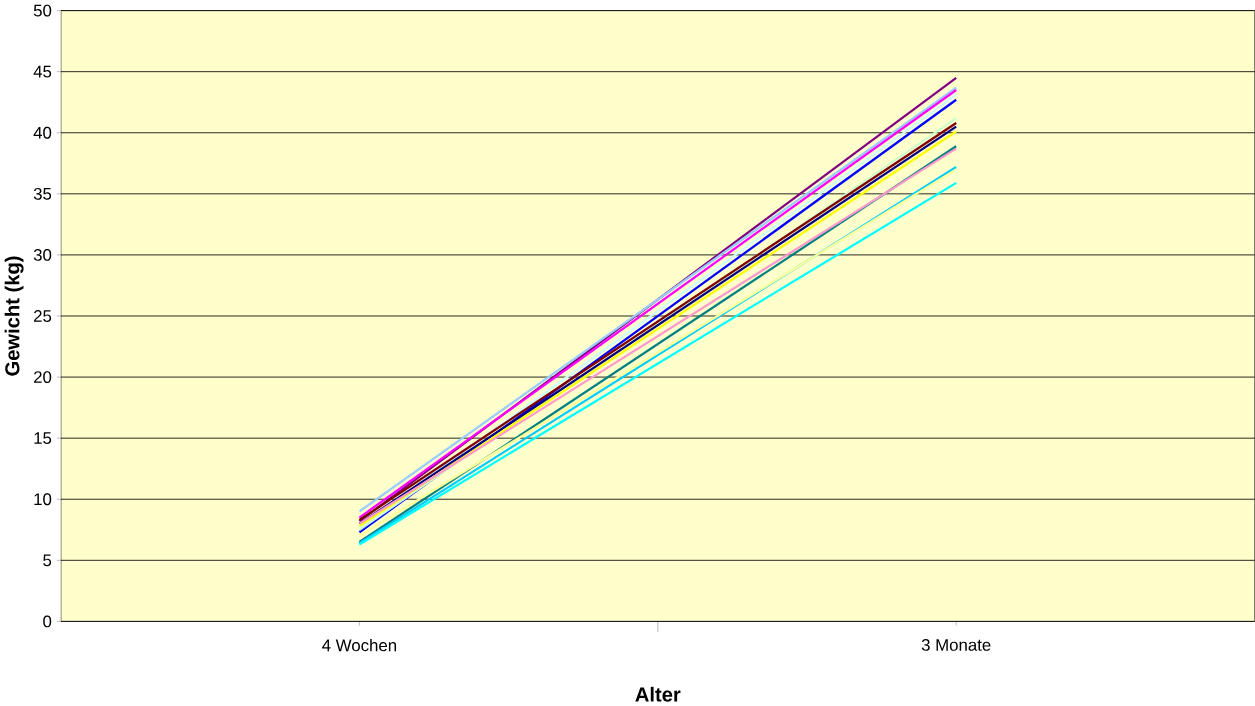  Describe the element at coordinates (47, 560) in the screenshot. I see `y-tick-label: 5` at that location.